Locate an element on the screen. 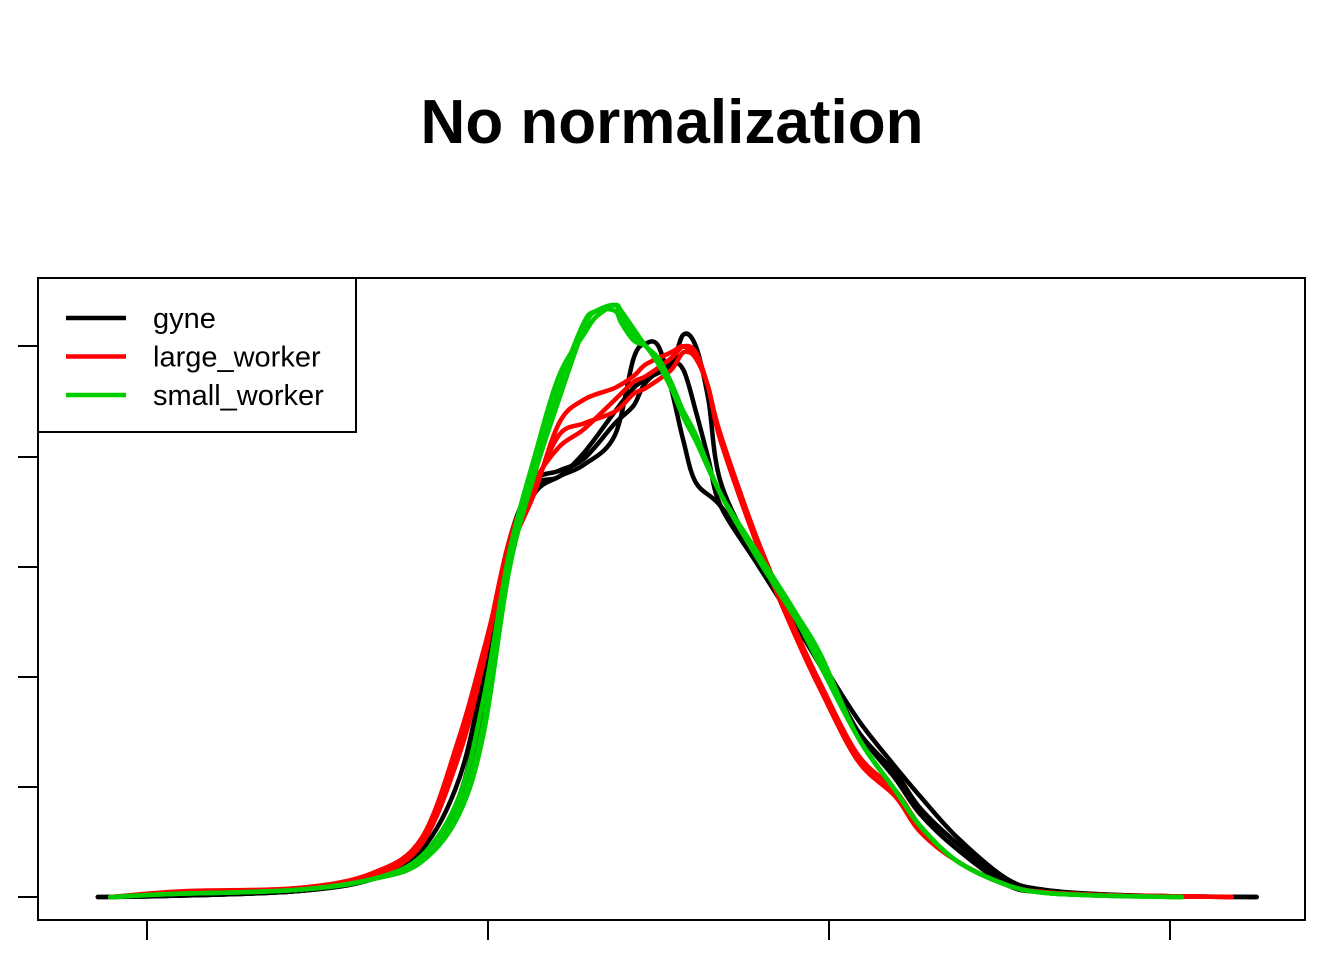  legend: gyne large_worker small_worker is located at coordinates (197, 355).